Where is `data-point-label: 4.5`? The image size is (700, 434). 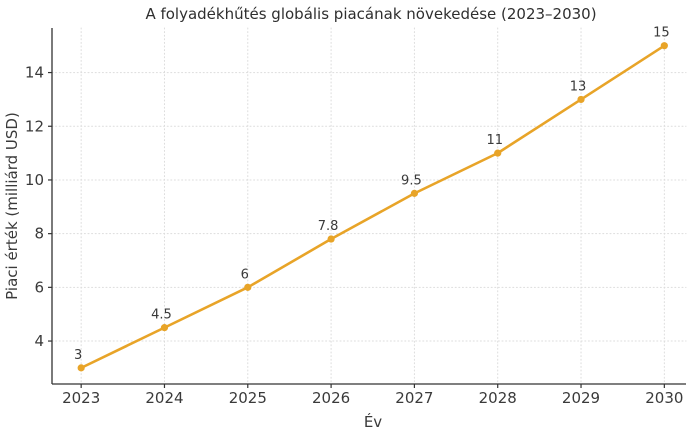 data-point-label: 4.5 is located at coordinates (161, 315).